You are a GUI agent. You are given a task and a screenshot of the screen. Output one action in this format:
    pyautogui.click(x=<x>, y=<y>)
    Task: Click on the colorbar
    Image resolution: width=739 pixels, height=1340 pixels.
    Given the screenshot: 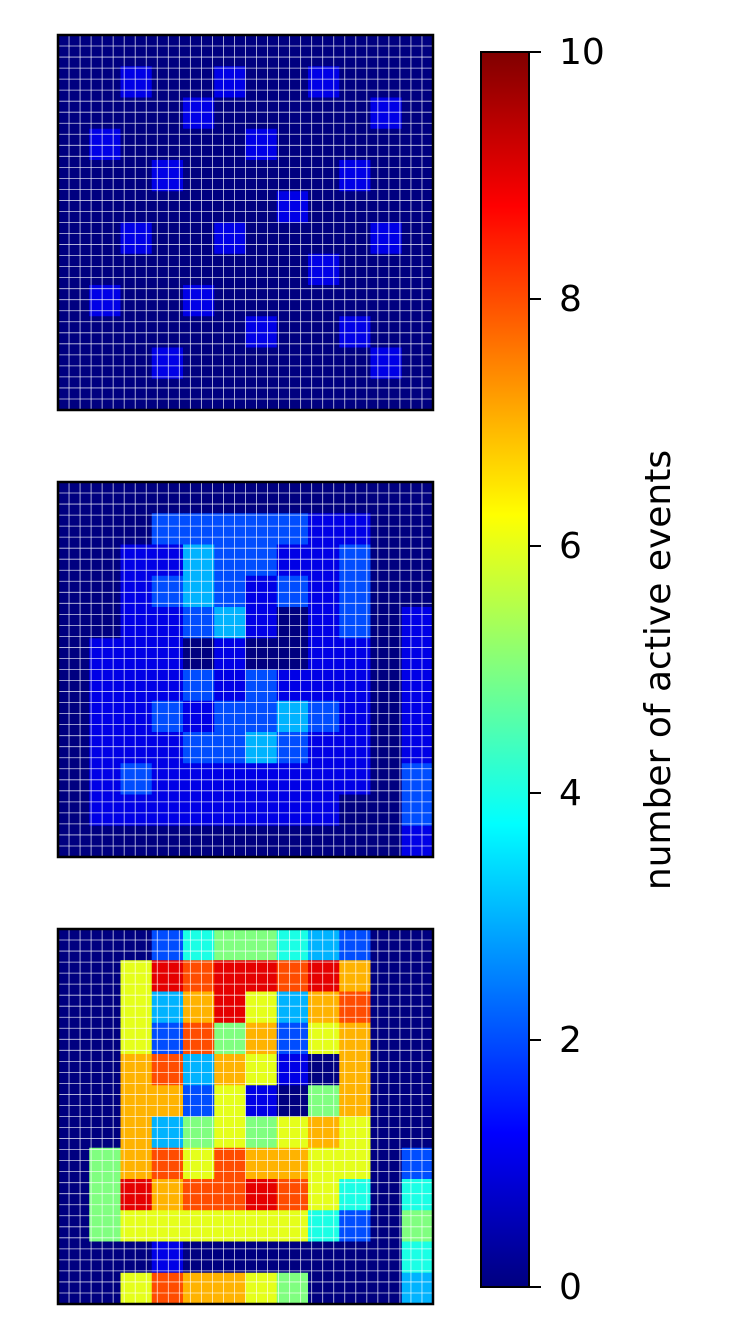 What is the action you would take?
    pyautogui.click(x=505, y=669)
    